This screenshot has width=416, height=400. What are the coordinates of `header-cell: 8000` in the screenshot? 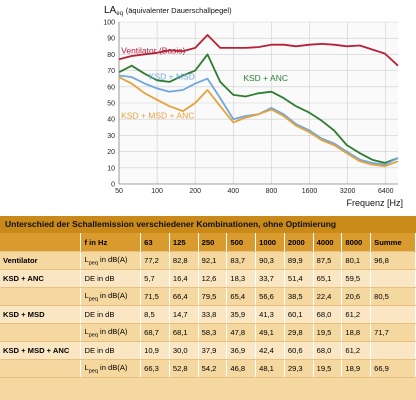 It's located at (356, 242).